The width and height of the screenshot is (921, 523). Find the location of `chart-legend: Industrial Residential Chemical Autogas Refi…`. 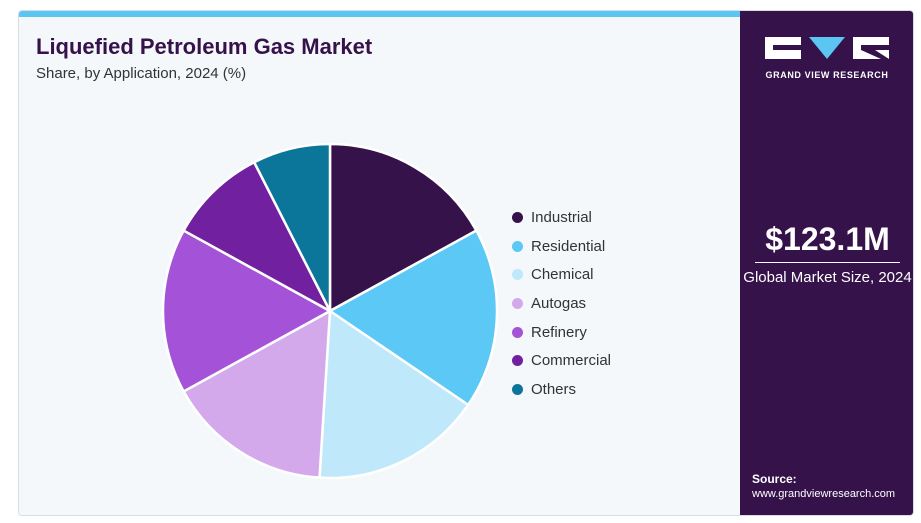

chart-legend: Industrial Residential Chemical Autogas Refi… is located at coordinates (561, 303).